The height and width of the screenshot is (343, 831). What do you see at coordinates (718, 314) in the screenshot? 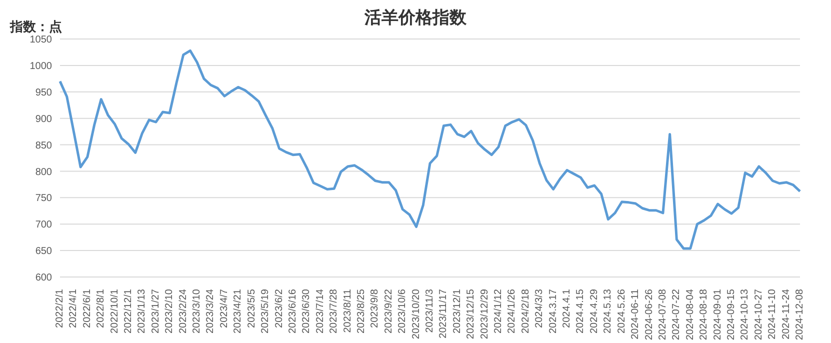
I see `x-tick-label: 2024-09-01` at bounding box center [718, 314].